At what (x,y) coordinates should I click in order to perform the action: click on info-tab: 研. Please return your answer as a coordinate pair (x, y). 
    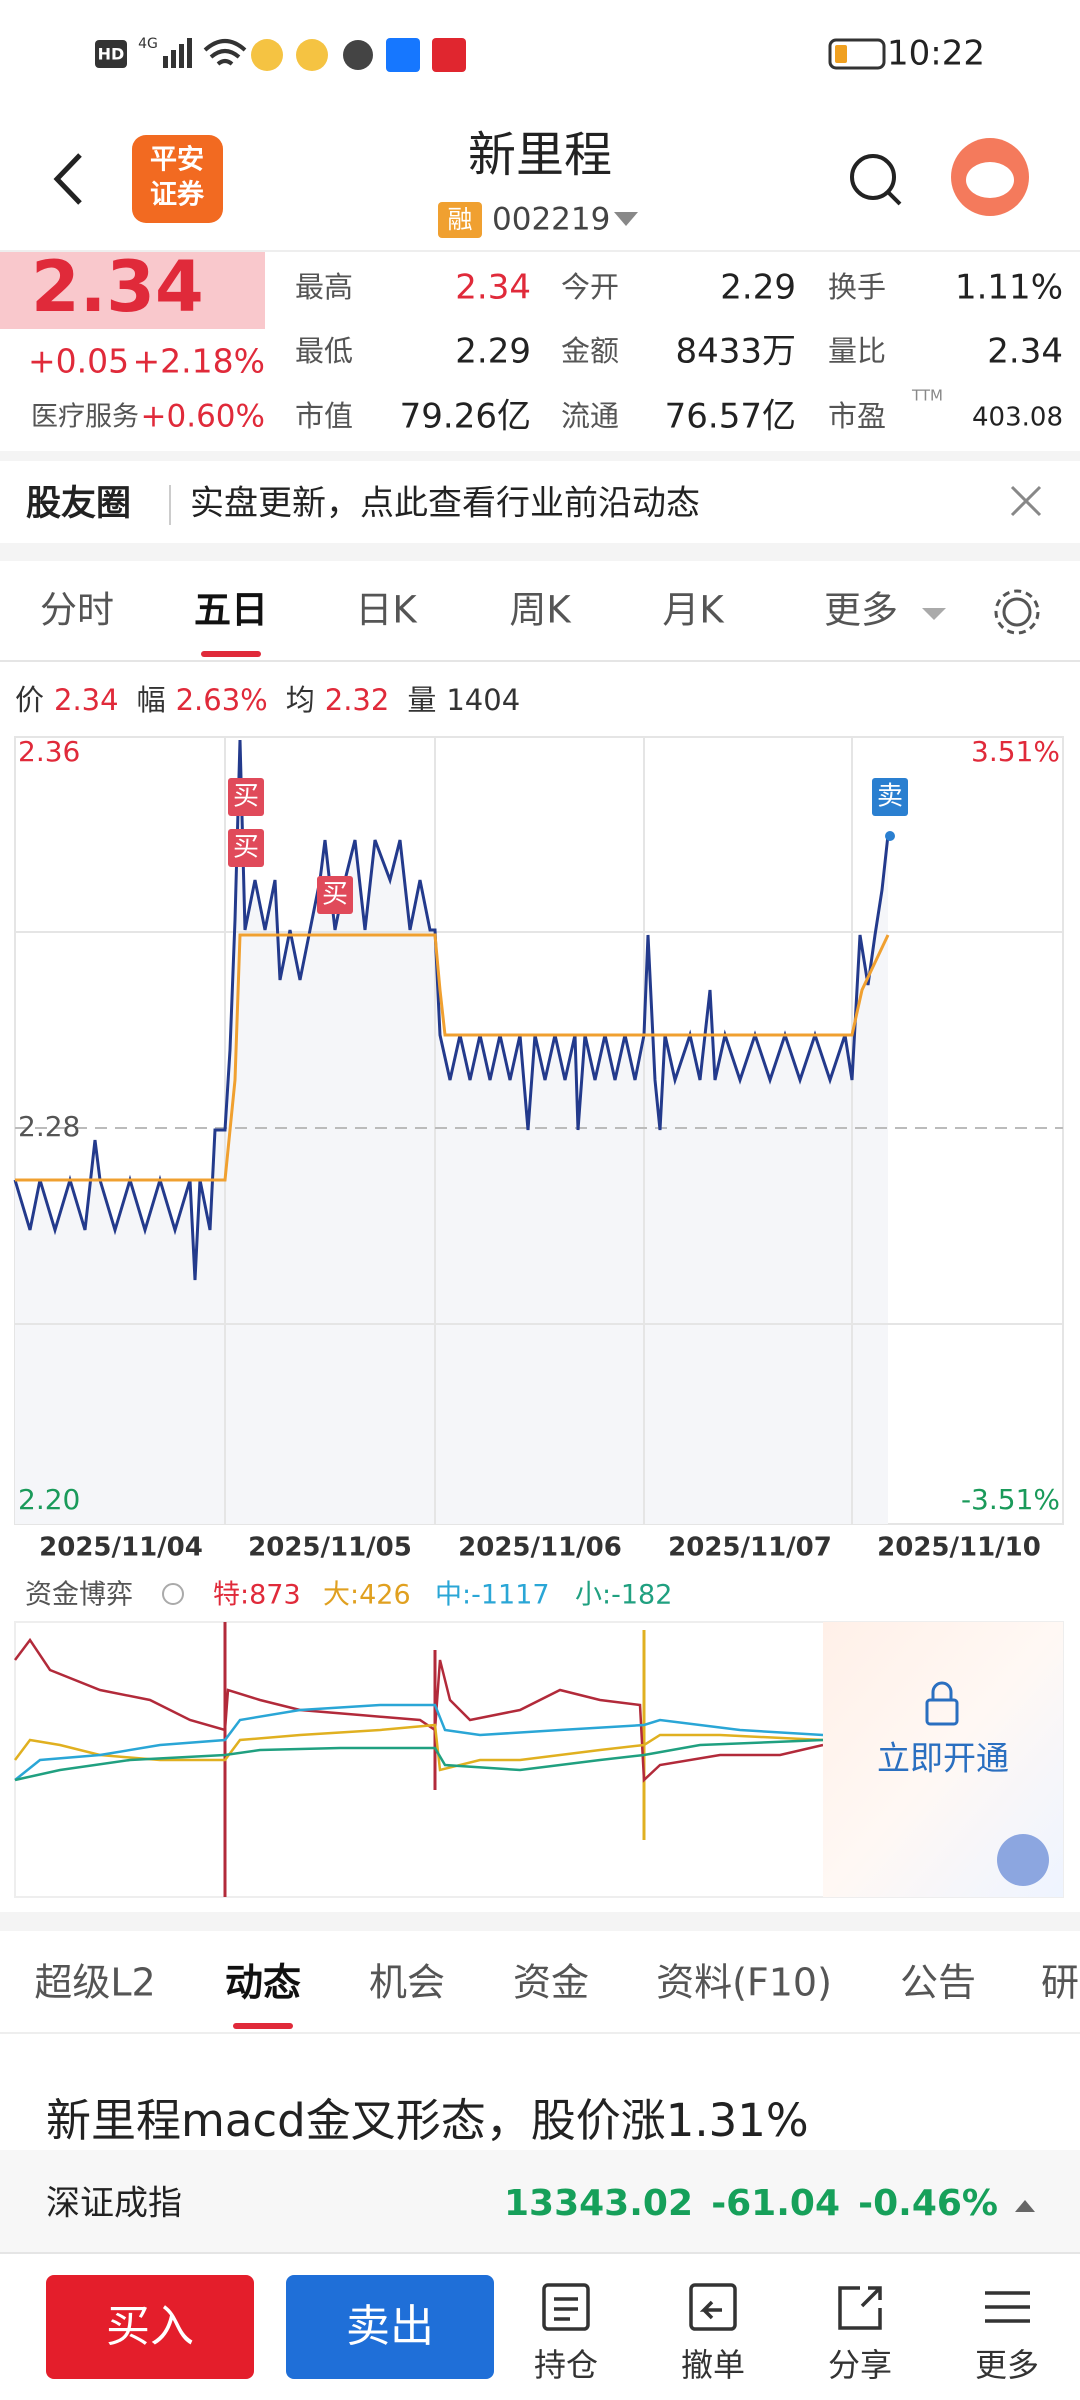
    Looking at the image, I should click on (1060, 1983).